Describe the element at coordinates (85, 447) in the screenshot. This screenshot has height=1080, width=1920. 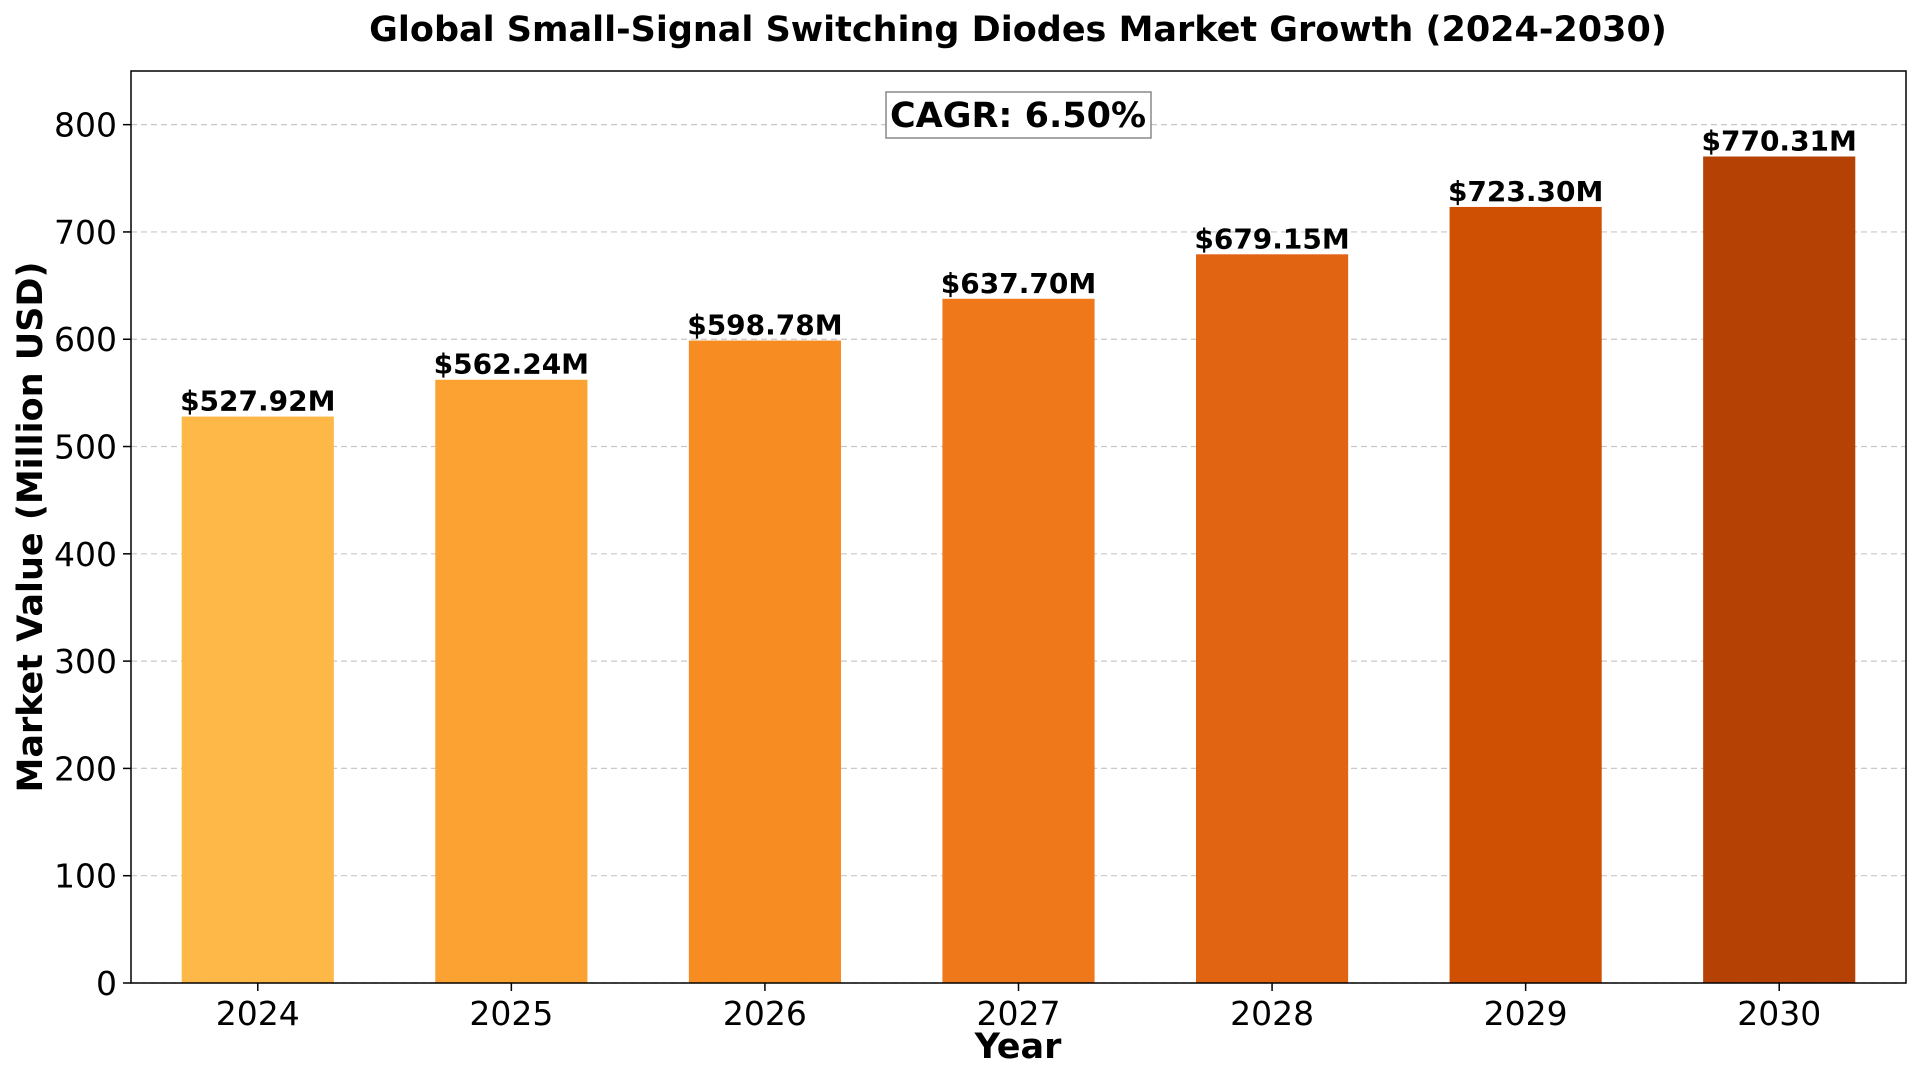
I see `y-tick-label: 500` at that location.